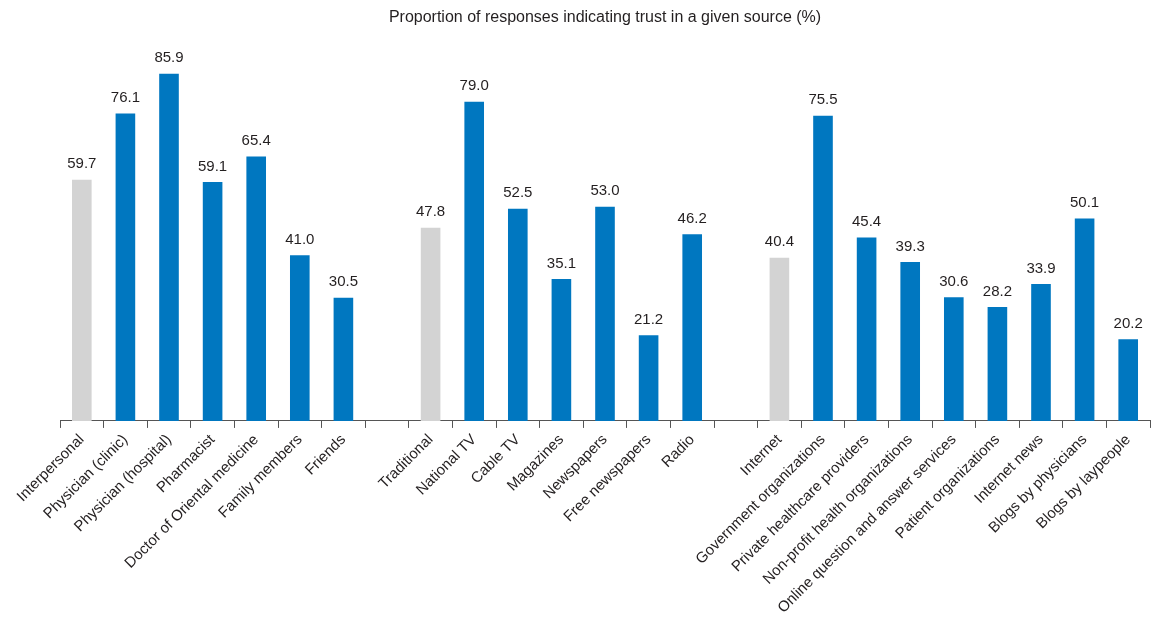 Image resolution: width=1154 pixels, height=624 pixels. Describe the element at coordinates (518, 192) in the screenshot. I see `data-label: 52.5` at that location.